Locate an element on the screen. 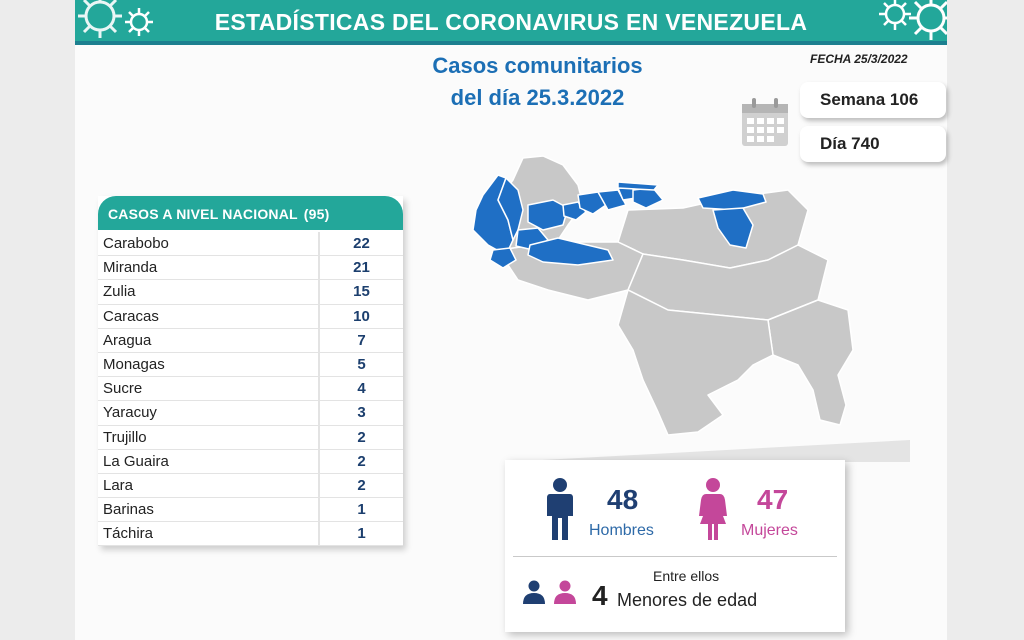 Image resolution: width=1024 pixels, height=640 pixels. table-row: Carabobo 22 is located at coordinates (250, 244).